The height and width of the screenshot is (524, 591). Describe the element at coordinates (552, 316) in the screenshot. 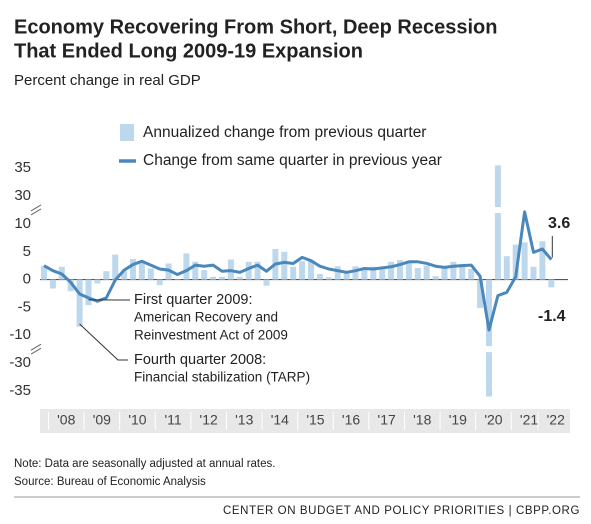

I see `data-label: -1.4` at that location.